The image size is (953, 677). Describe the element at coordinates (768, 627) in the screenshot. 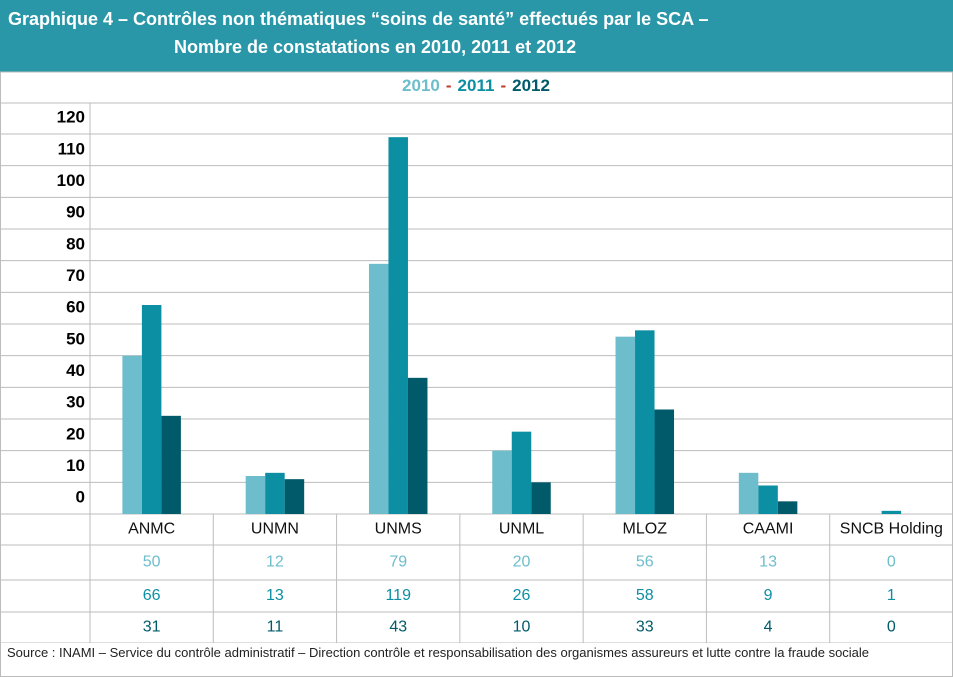

I see `table-value: 4` at that location.